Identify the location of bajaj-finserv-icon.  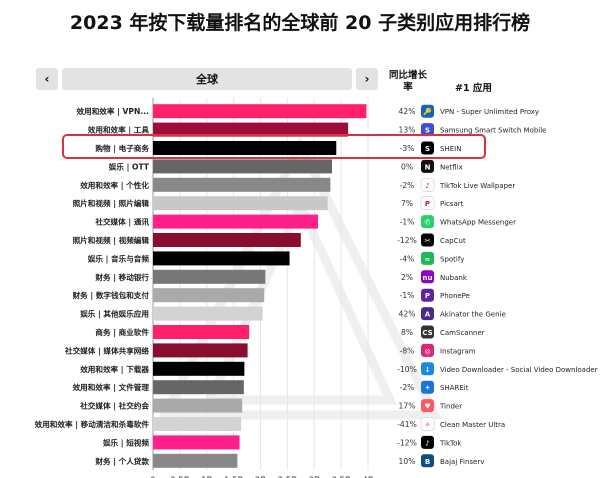
(427, 461).